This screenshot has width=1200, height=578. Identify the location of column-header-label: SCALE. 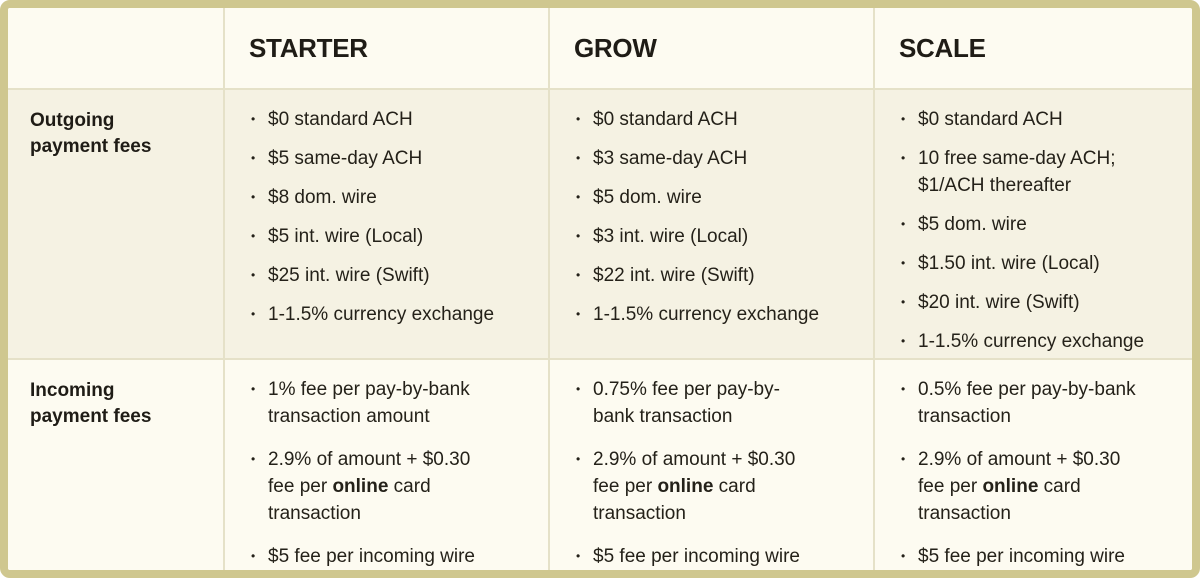
(942, 47).